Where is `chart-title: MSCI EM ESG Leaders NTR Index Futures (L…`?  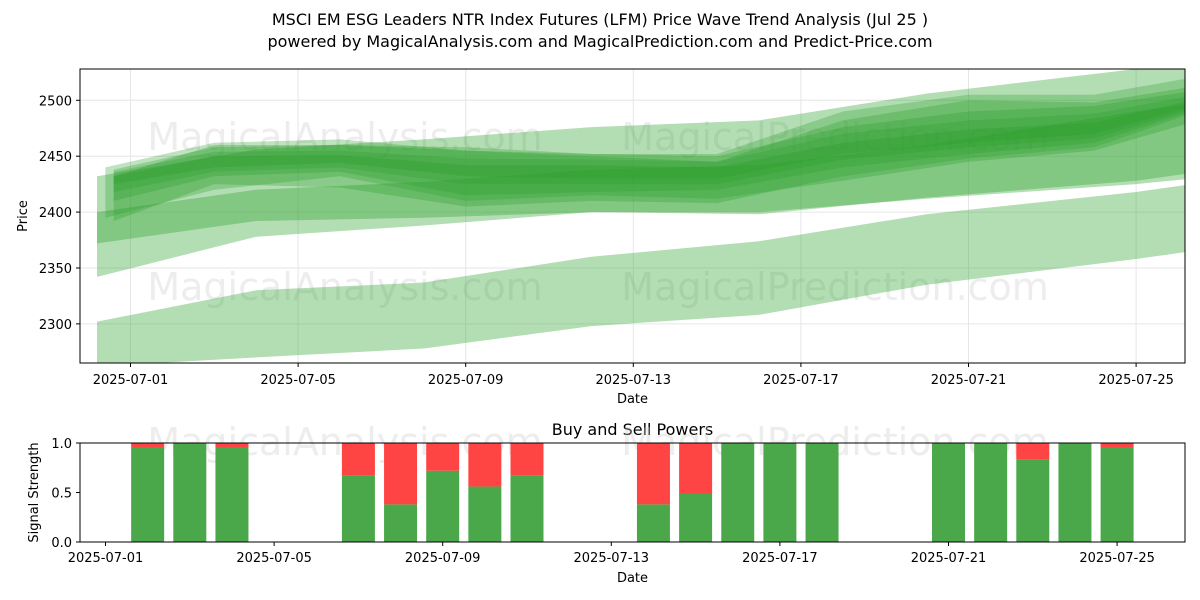
chart-title: MSCI EM ESG Leaders NTR Index Futures (L… is located at coordinates (600, 19).